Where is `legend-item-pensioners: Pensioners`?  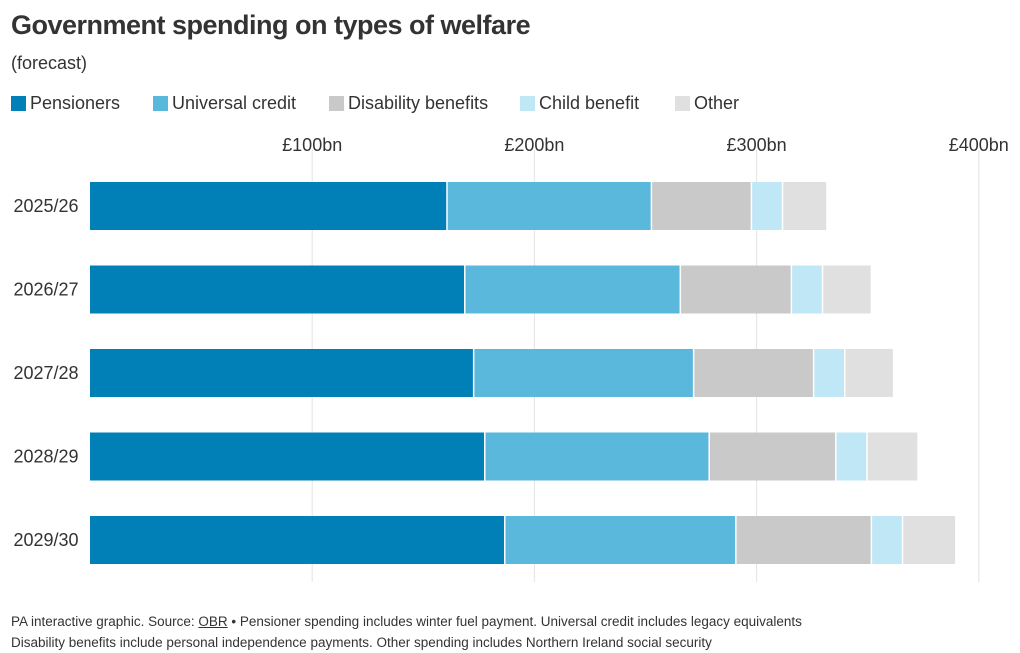 legend-item-pensioners: Pensioners is located at coordinates (65, 103).